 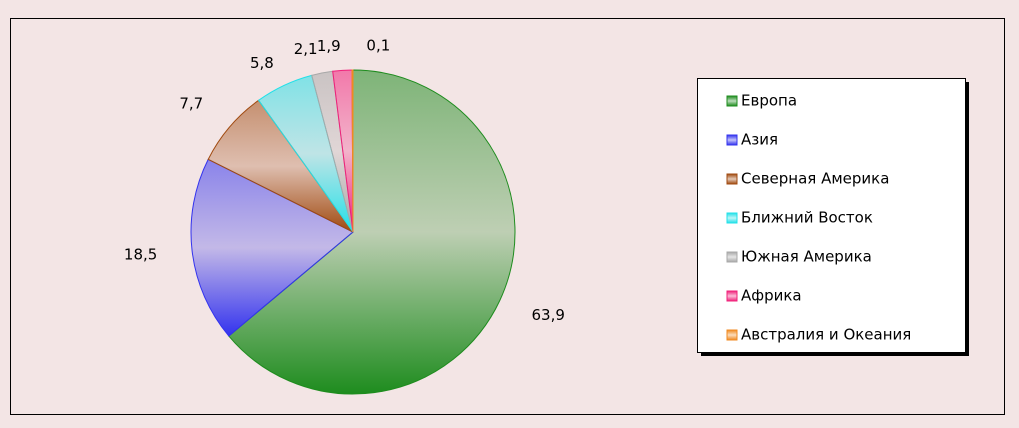 I want to click on legend-label: Африка, so click(x=771, y=296).